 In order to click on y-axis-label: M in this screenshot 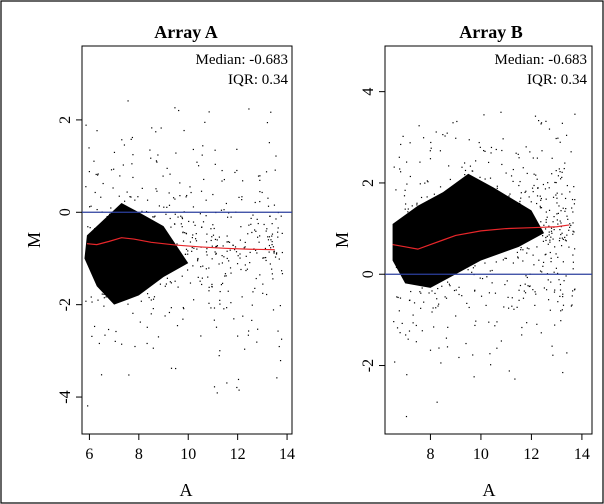, I will do `click(34, 240)`.